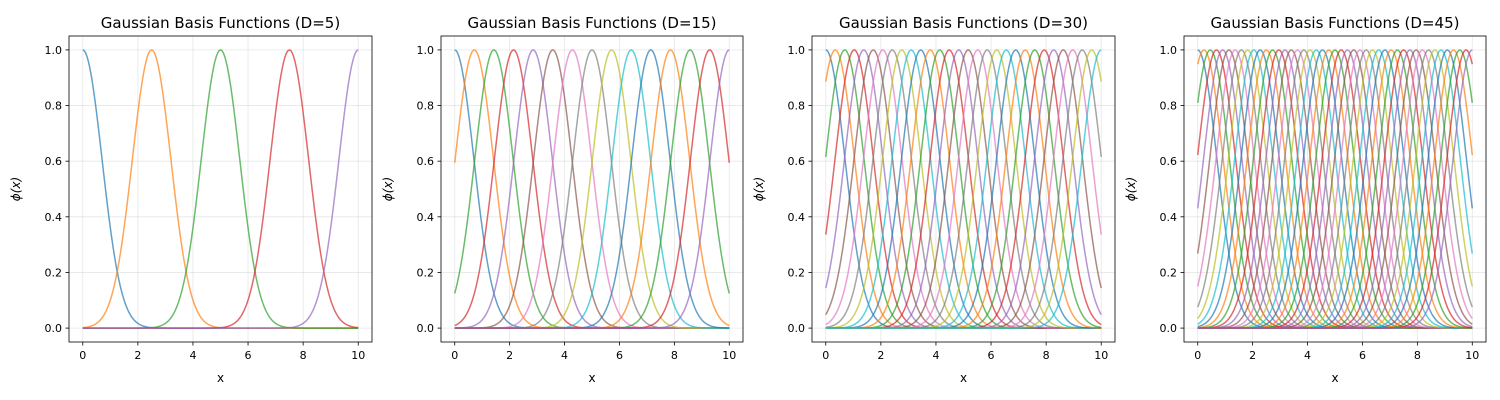  I want to click on chart-title: Gaussian Basis Functions (D=30), so click(963, 23).